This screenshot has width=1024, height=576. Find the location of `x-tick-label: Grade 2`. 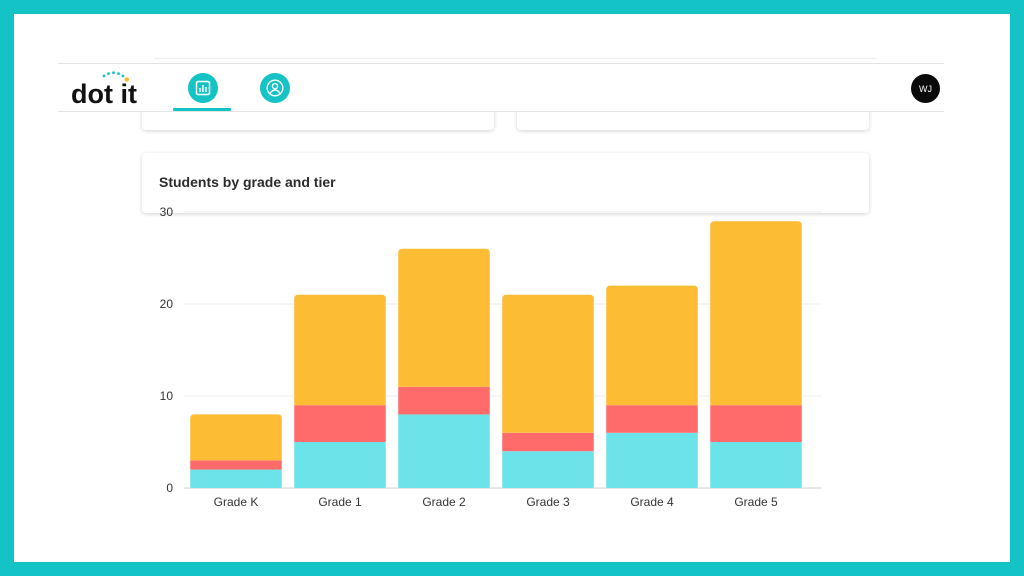

x-tick-label: Grade 2 is located at coordinates (444, 502).